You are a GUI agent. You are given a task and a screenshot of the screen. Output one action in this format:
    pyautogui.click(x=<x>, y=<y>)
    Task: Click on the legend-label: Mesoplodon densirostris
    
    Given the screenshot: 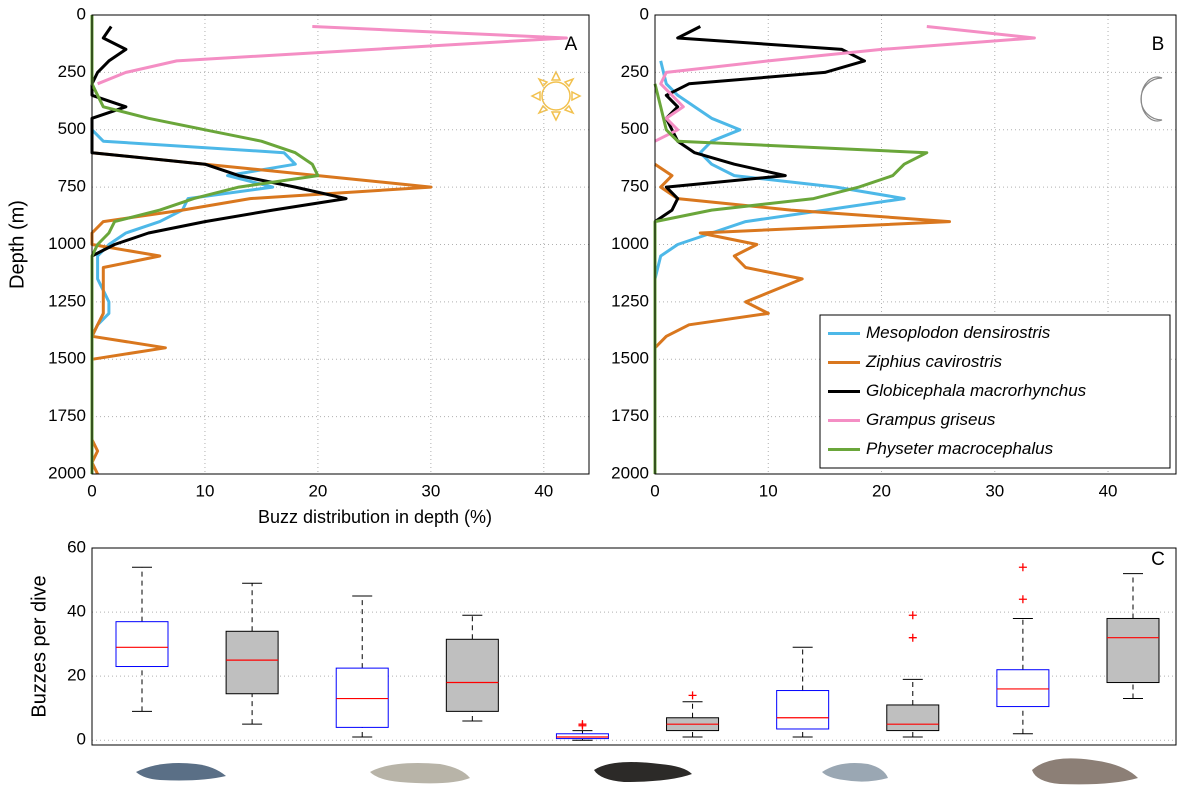 What is the action you would take?
    pyautogui.click(x=958, y=332)
    